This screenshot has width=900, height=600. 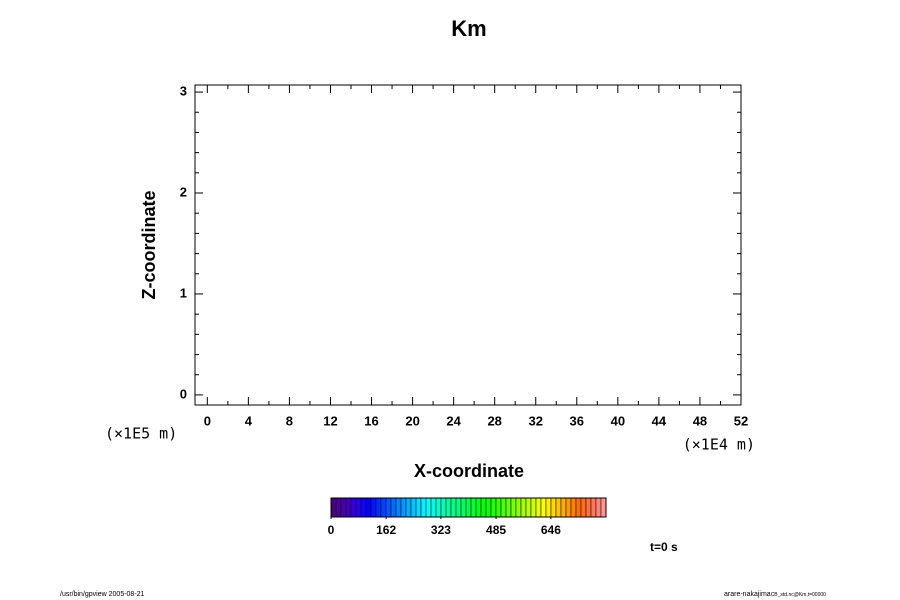 I want to click on footer-left: /usr/bin/gpview 2005-08-21, so click(x=102, y=594).